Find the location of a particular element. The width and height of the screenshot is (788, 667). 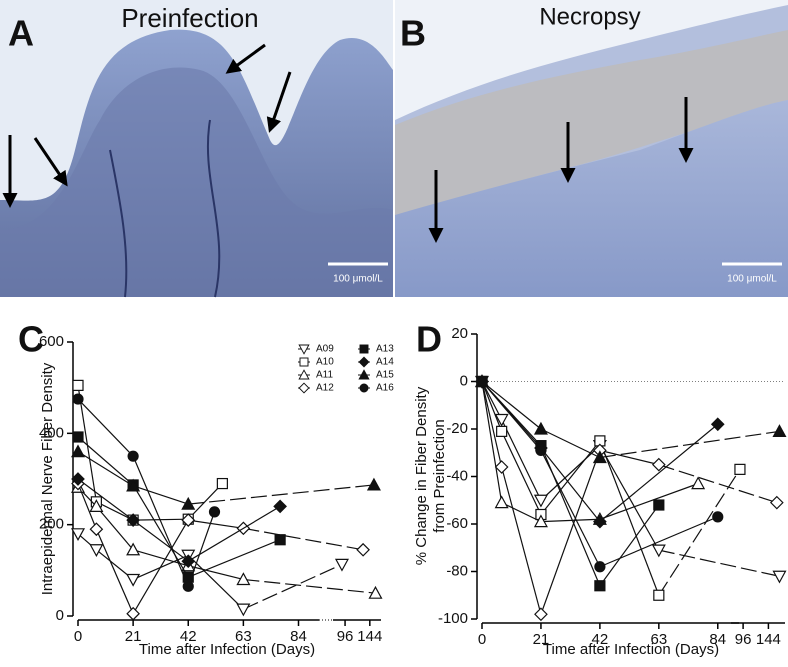

y-tick-label: -40 is located at coordinates (457, 475).